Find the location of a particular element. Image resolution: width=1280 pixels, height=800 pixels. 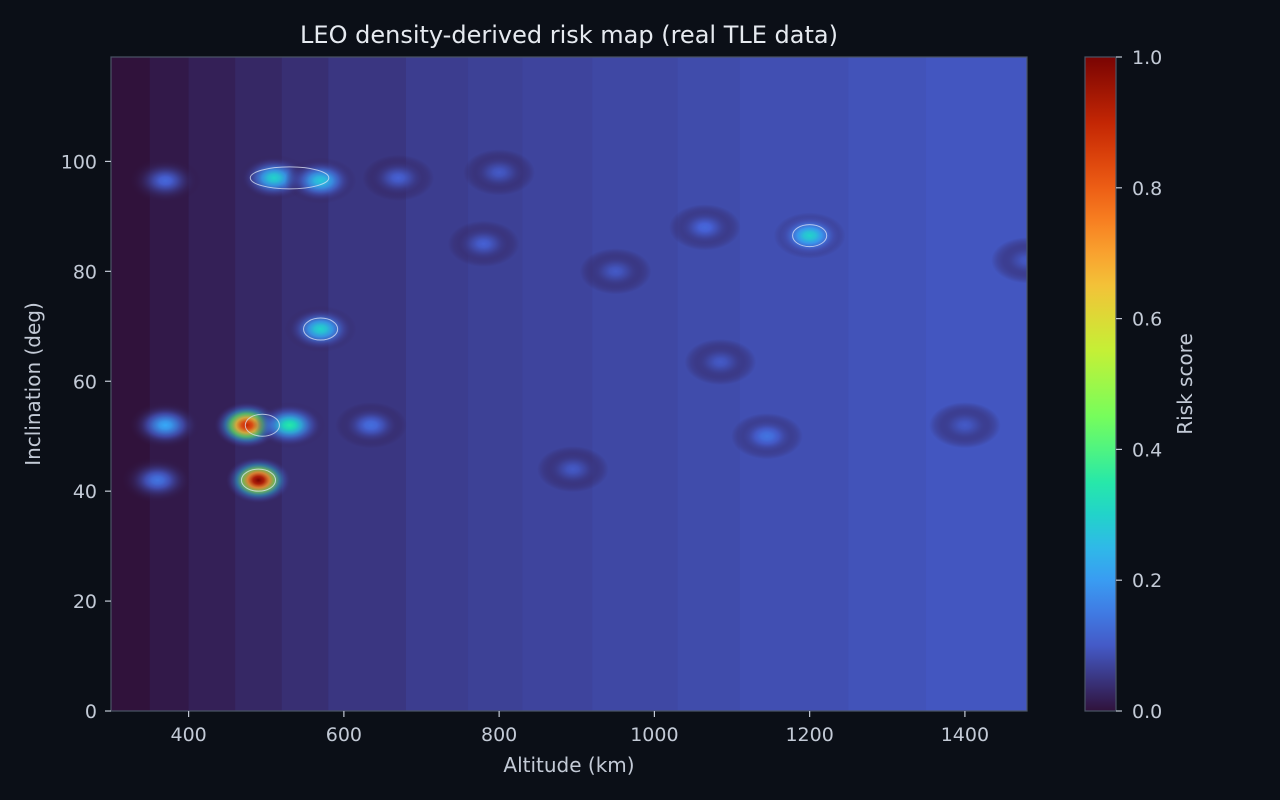

y-axis: 0 20 40 60 80 100 is located at coordinates (86, 437).